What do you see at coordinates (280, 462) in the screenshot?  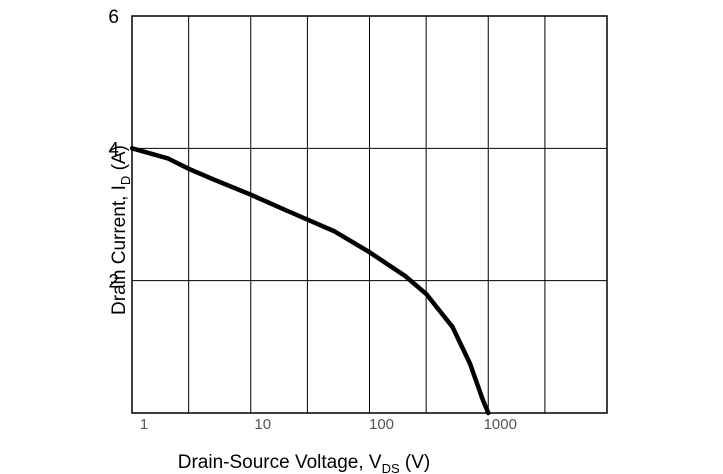 I see `x-axis-label-main: Drain-Source Voltage, V` at bounding box center [280, 462].